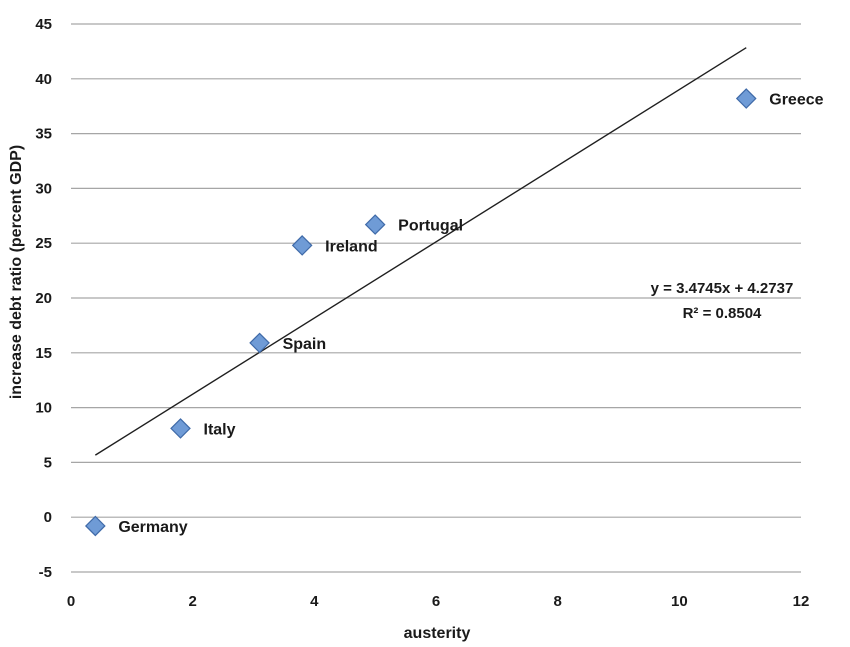 The image size is (850, 647). I want to click on y-tick-label: 30, so click(43, 188).